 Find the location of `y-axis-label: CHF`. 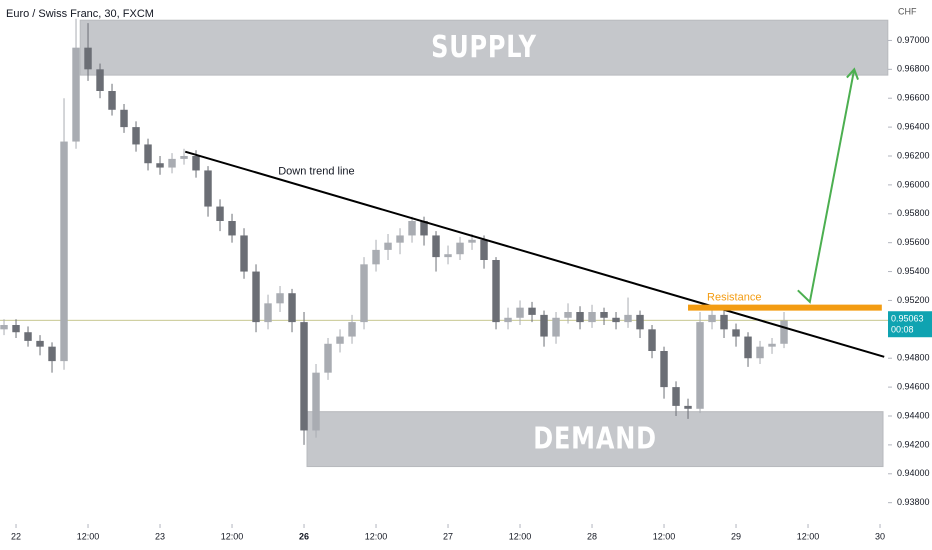

y-axis-label: CHF is located at coordinates (907, 11).